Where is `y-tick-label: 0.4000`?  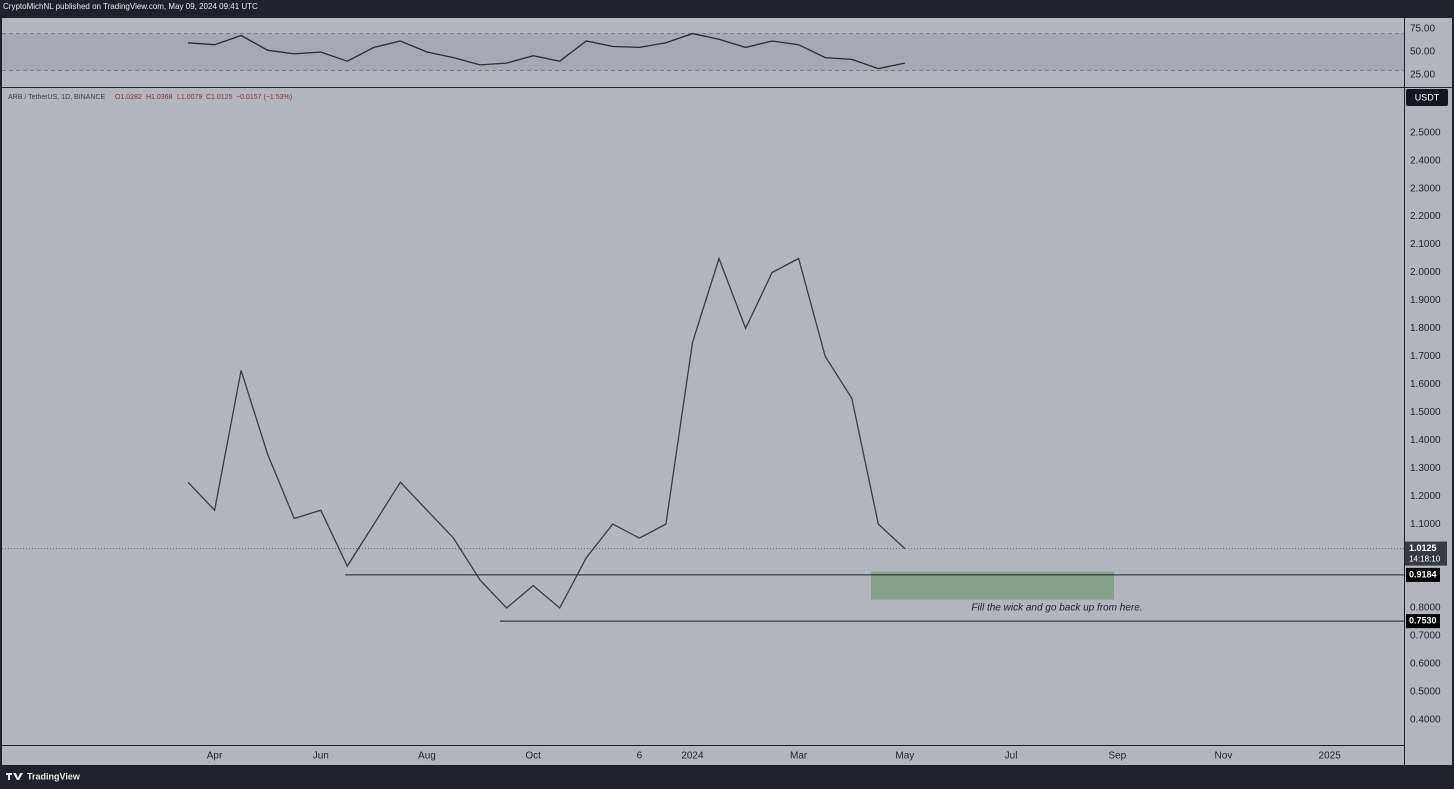 y-tick-label: 0.4000 is located at coordinates (1425, 719).